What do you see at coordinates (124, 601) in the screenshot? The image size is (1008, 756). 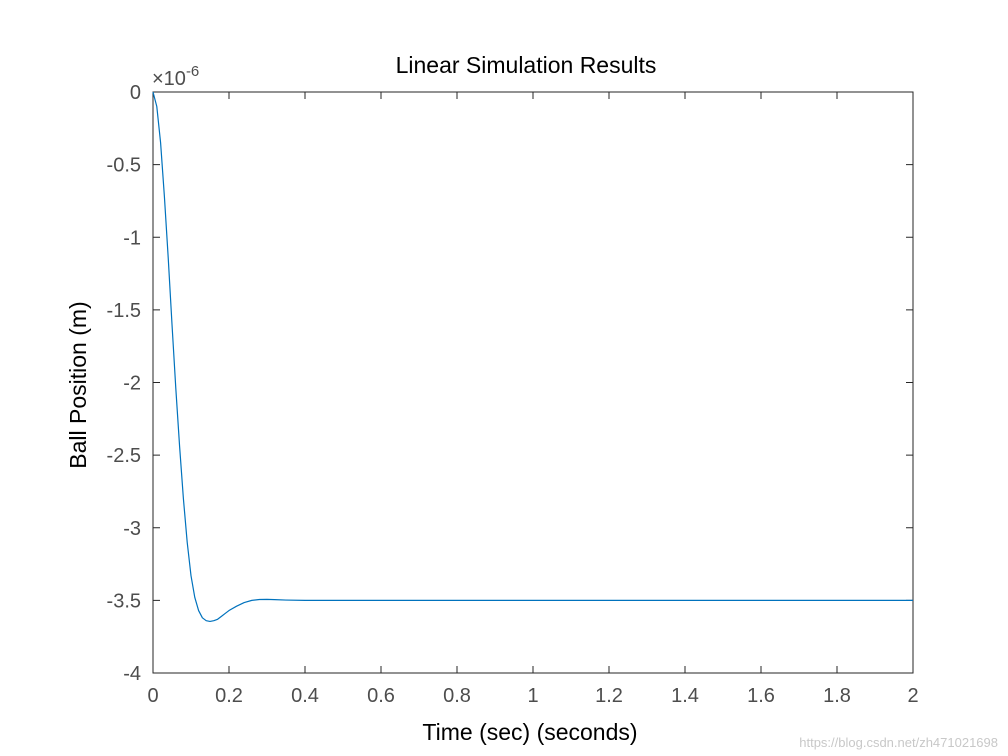 I see `y-tick-label: -3.5` at bounding box center [124, 601].